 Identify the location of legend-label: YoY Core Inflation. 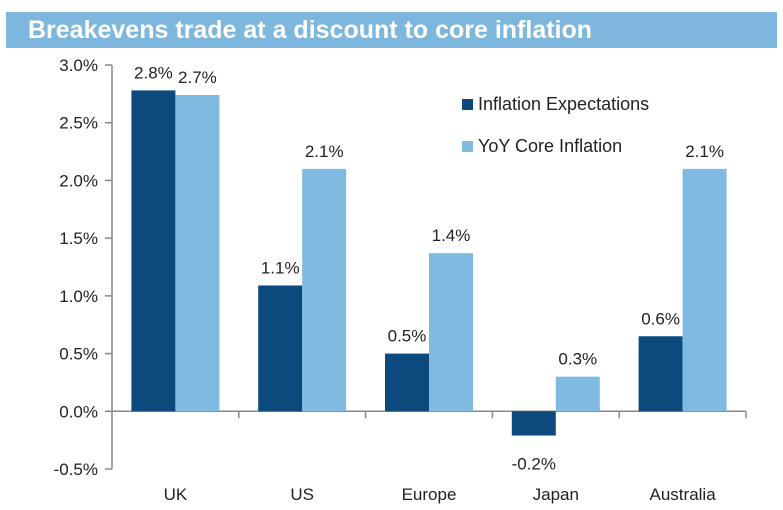
(550, 146).